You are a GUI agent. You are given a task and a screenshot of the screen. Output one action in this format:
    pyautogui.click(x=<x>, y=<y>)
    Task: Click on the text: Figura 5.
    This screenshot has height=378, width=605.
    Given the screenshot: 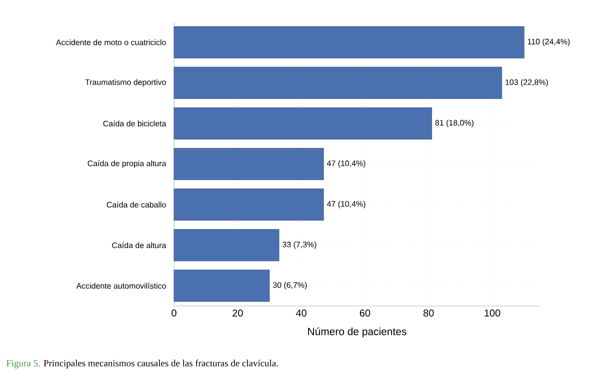 What is the action you would take?
    pyautogui.click(x=23, y=364)
    